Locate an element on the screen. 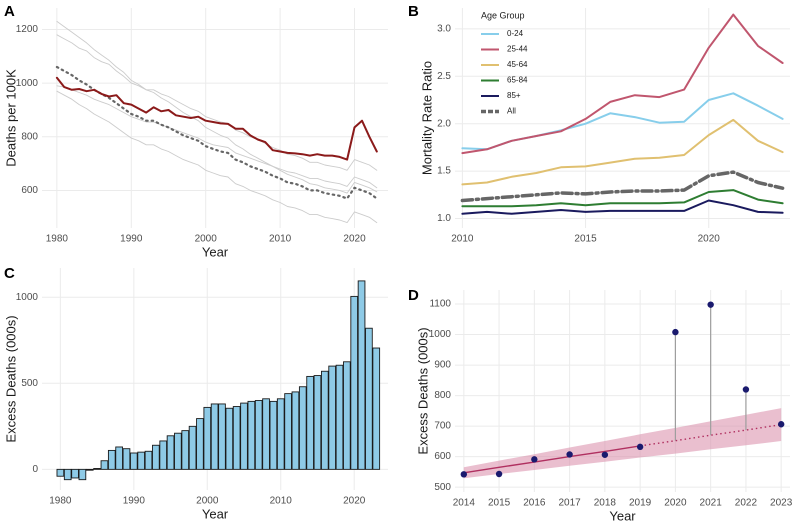 Image resolution: width=800 pixels, height=524 pixels. x-tick-label: 2000 is located at coordinates (207, 501).